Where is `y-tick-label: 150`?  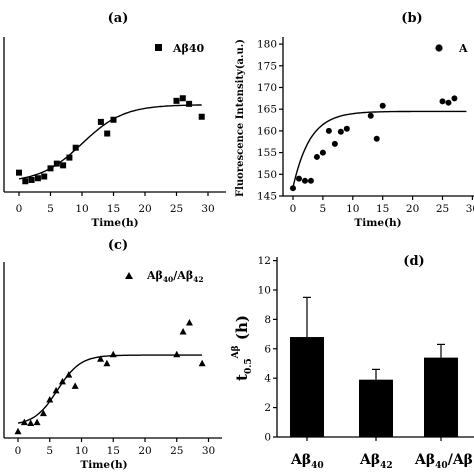
y-tick-label: 150 is located at coordinates (267, 175).